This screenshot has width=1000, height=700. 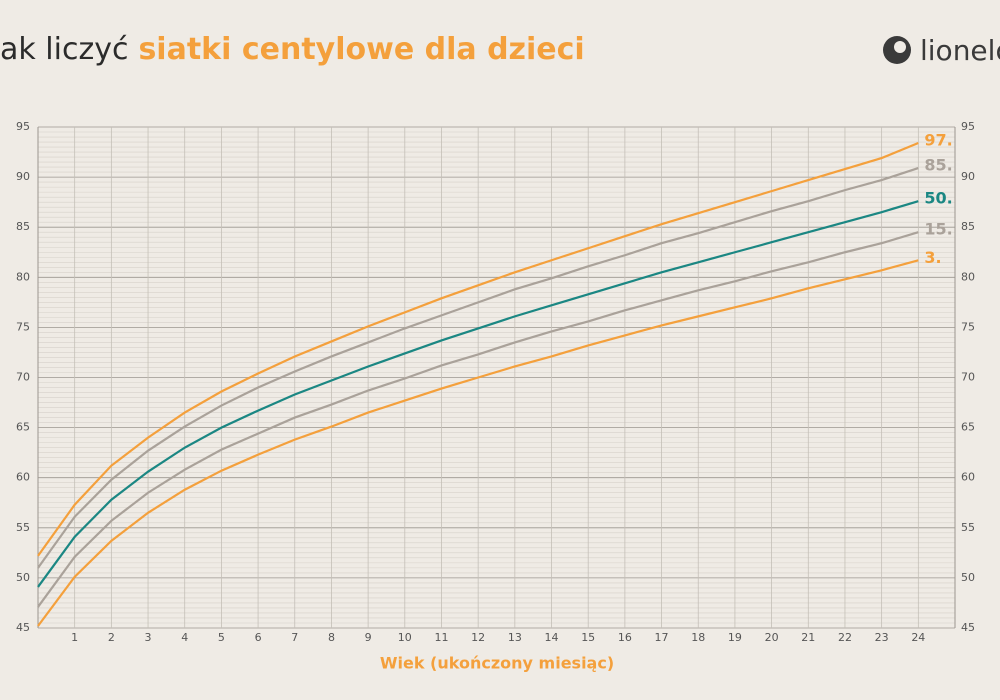 I want to click on series-label: 85., so click(x=938, y=165).